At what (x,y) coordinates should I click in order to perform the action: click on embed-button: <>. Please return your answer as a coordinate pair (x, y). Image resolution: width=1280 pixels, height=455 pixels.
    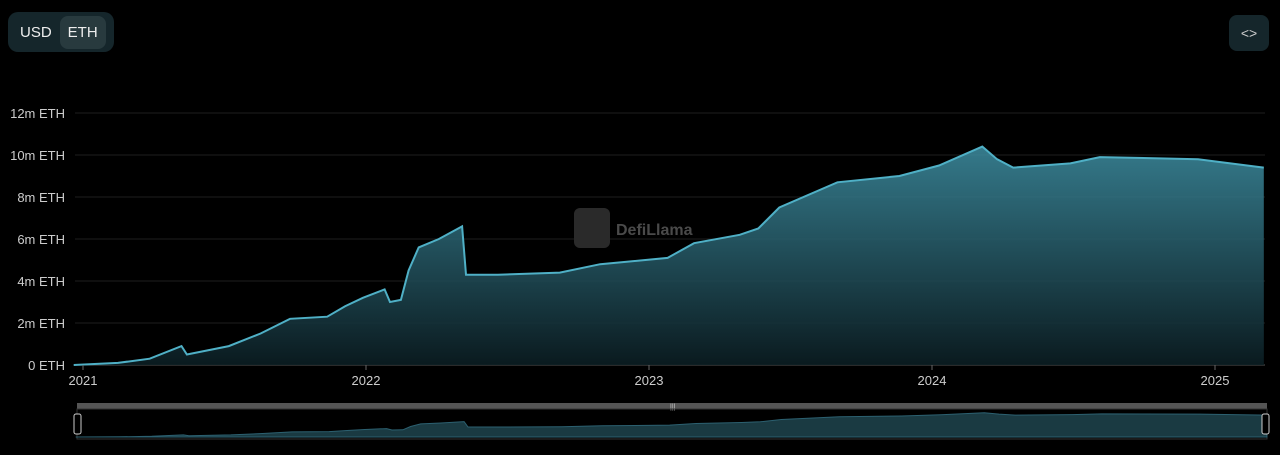
    Looking at the image, I should click on (1249, 33).